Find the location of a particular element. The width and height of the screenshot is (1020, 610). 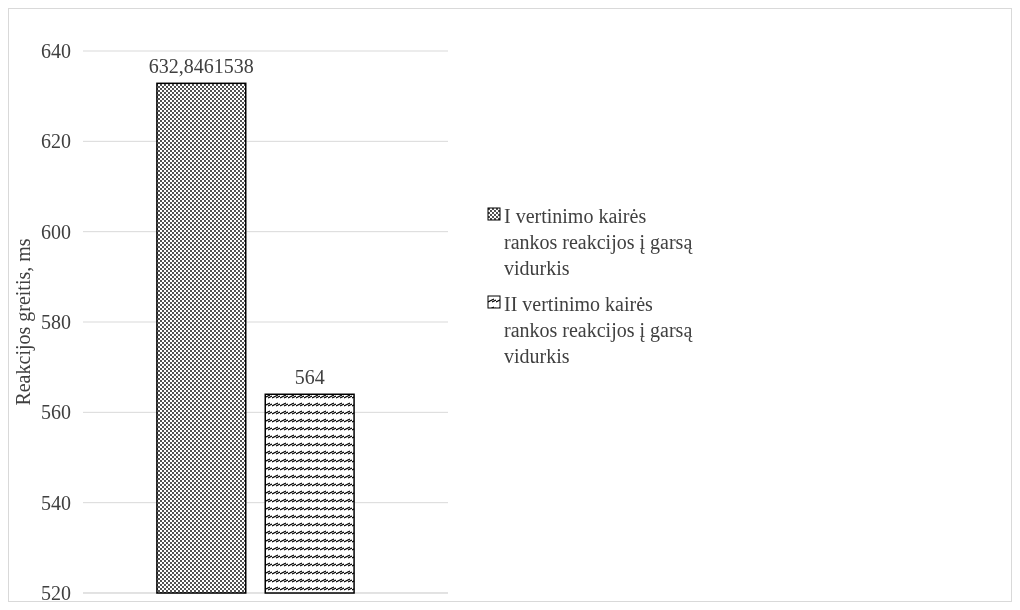

legend-label: I vertinimo kairės rankos reakcijos į garsą vidurkis is located at coordinates (599, 242).